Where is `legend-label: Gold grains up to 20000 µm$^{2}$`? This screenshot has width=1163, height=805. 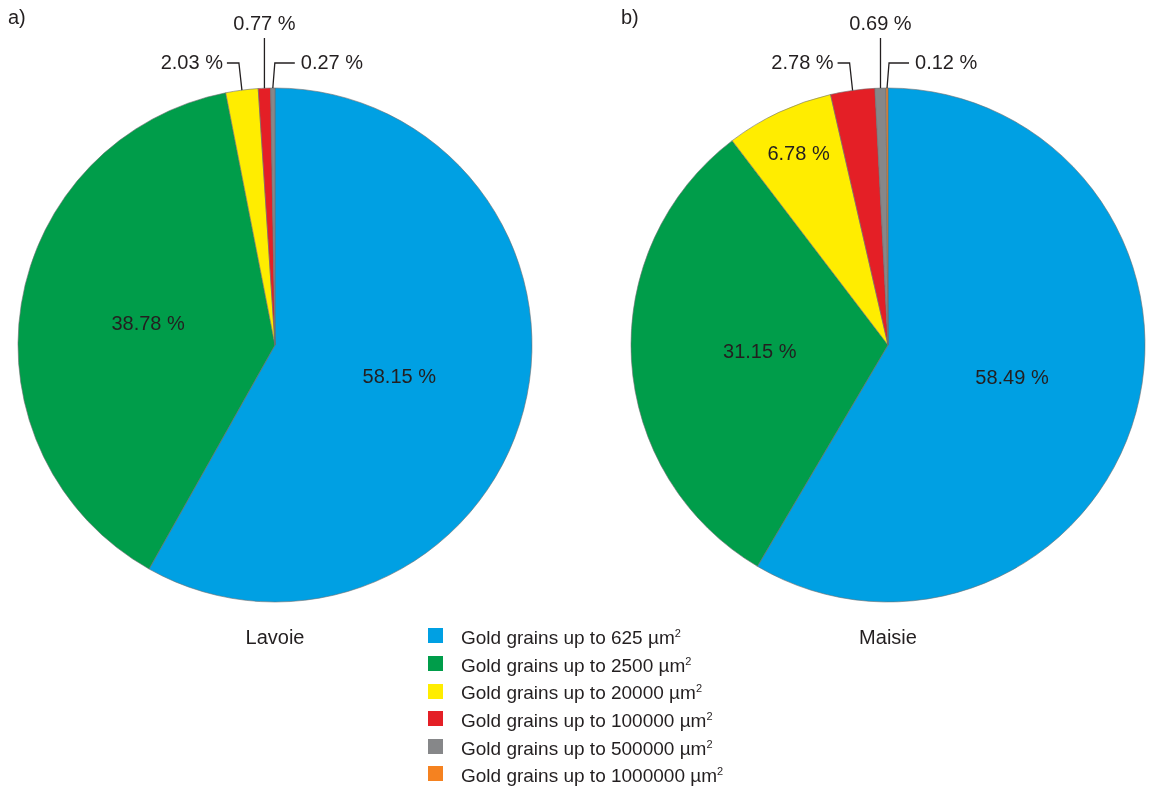 legend-label: Gold grains up to 20000 µm$^{2}$ is located at coordinates (581, 693).